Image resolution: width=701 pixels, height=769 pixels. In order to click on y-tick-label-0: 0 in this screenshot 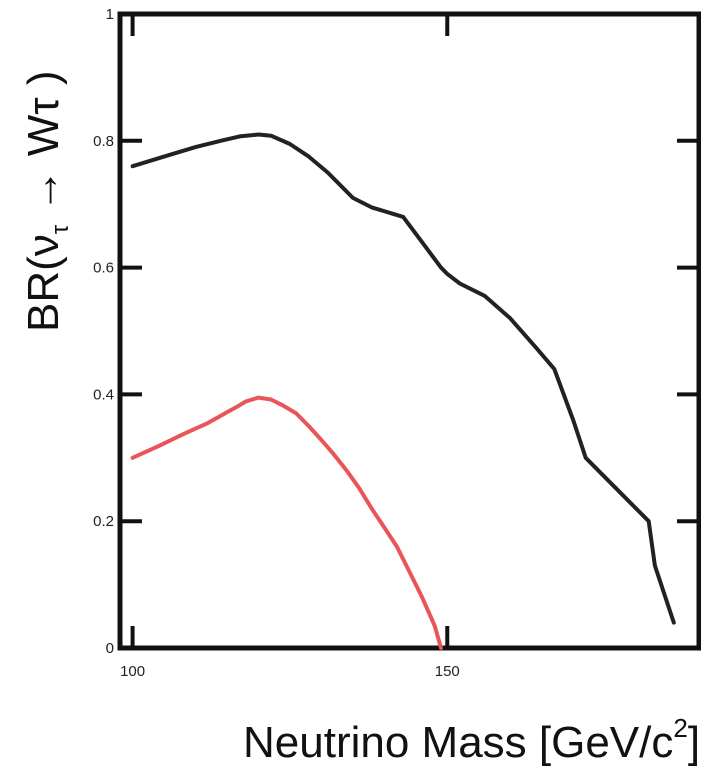, I will do `click(110, 648)`.